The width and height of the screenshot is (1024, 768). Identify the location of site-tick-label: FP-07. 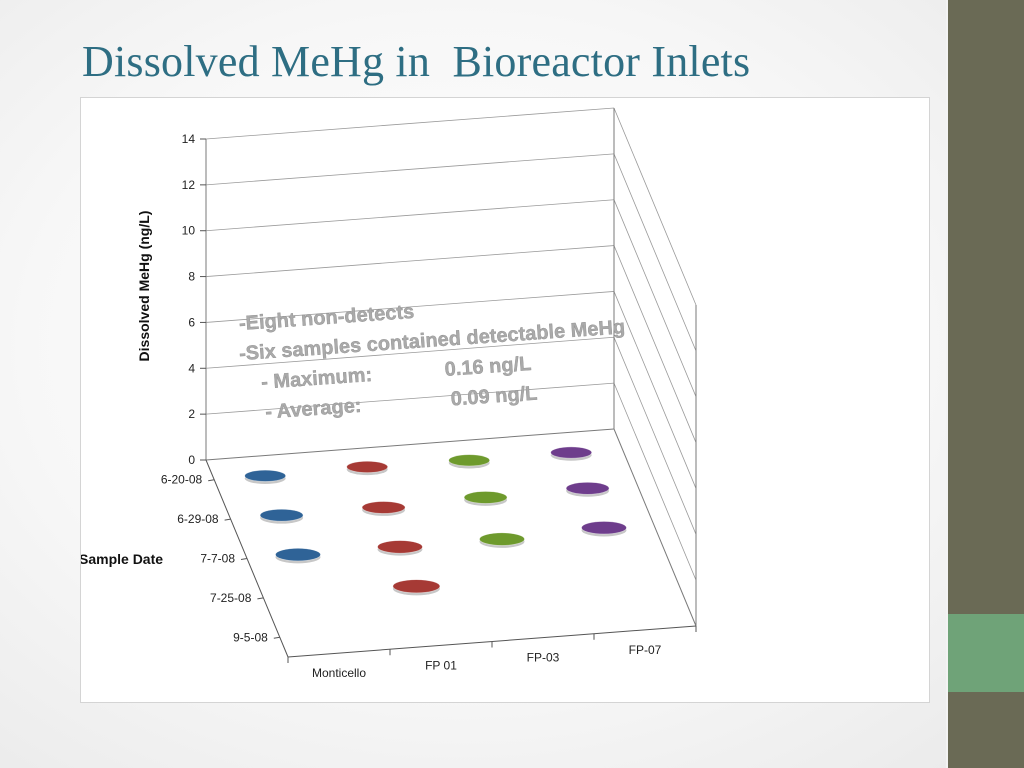
(645, 650).